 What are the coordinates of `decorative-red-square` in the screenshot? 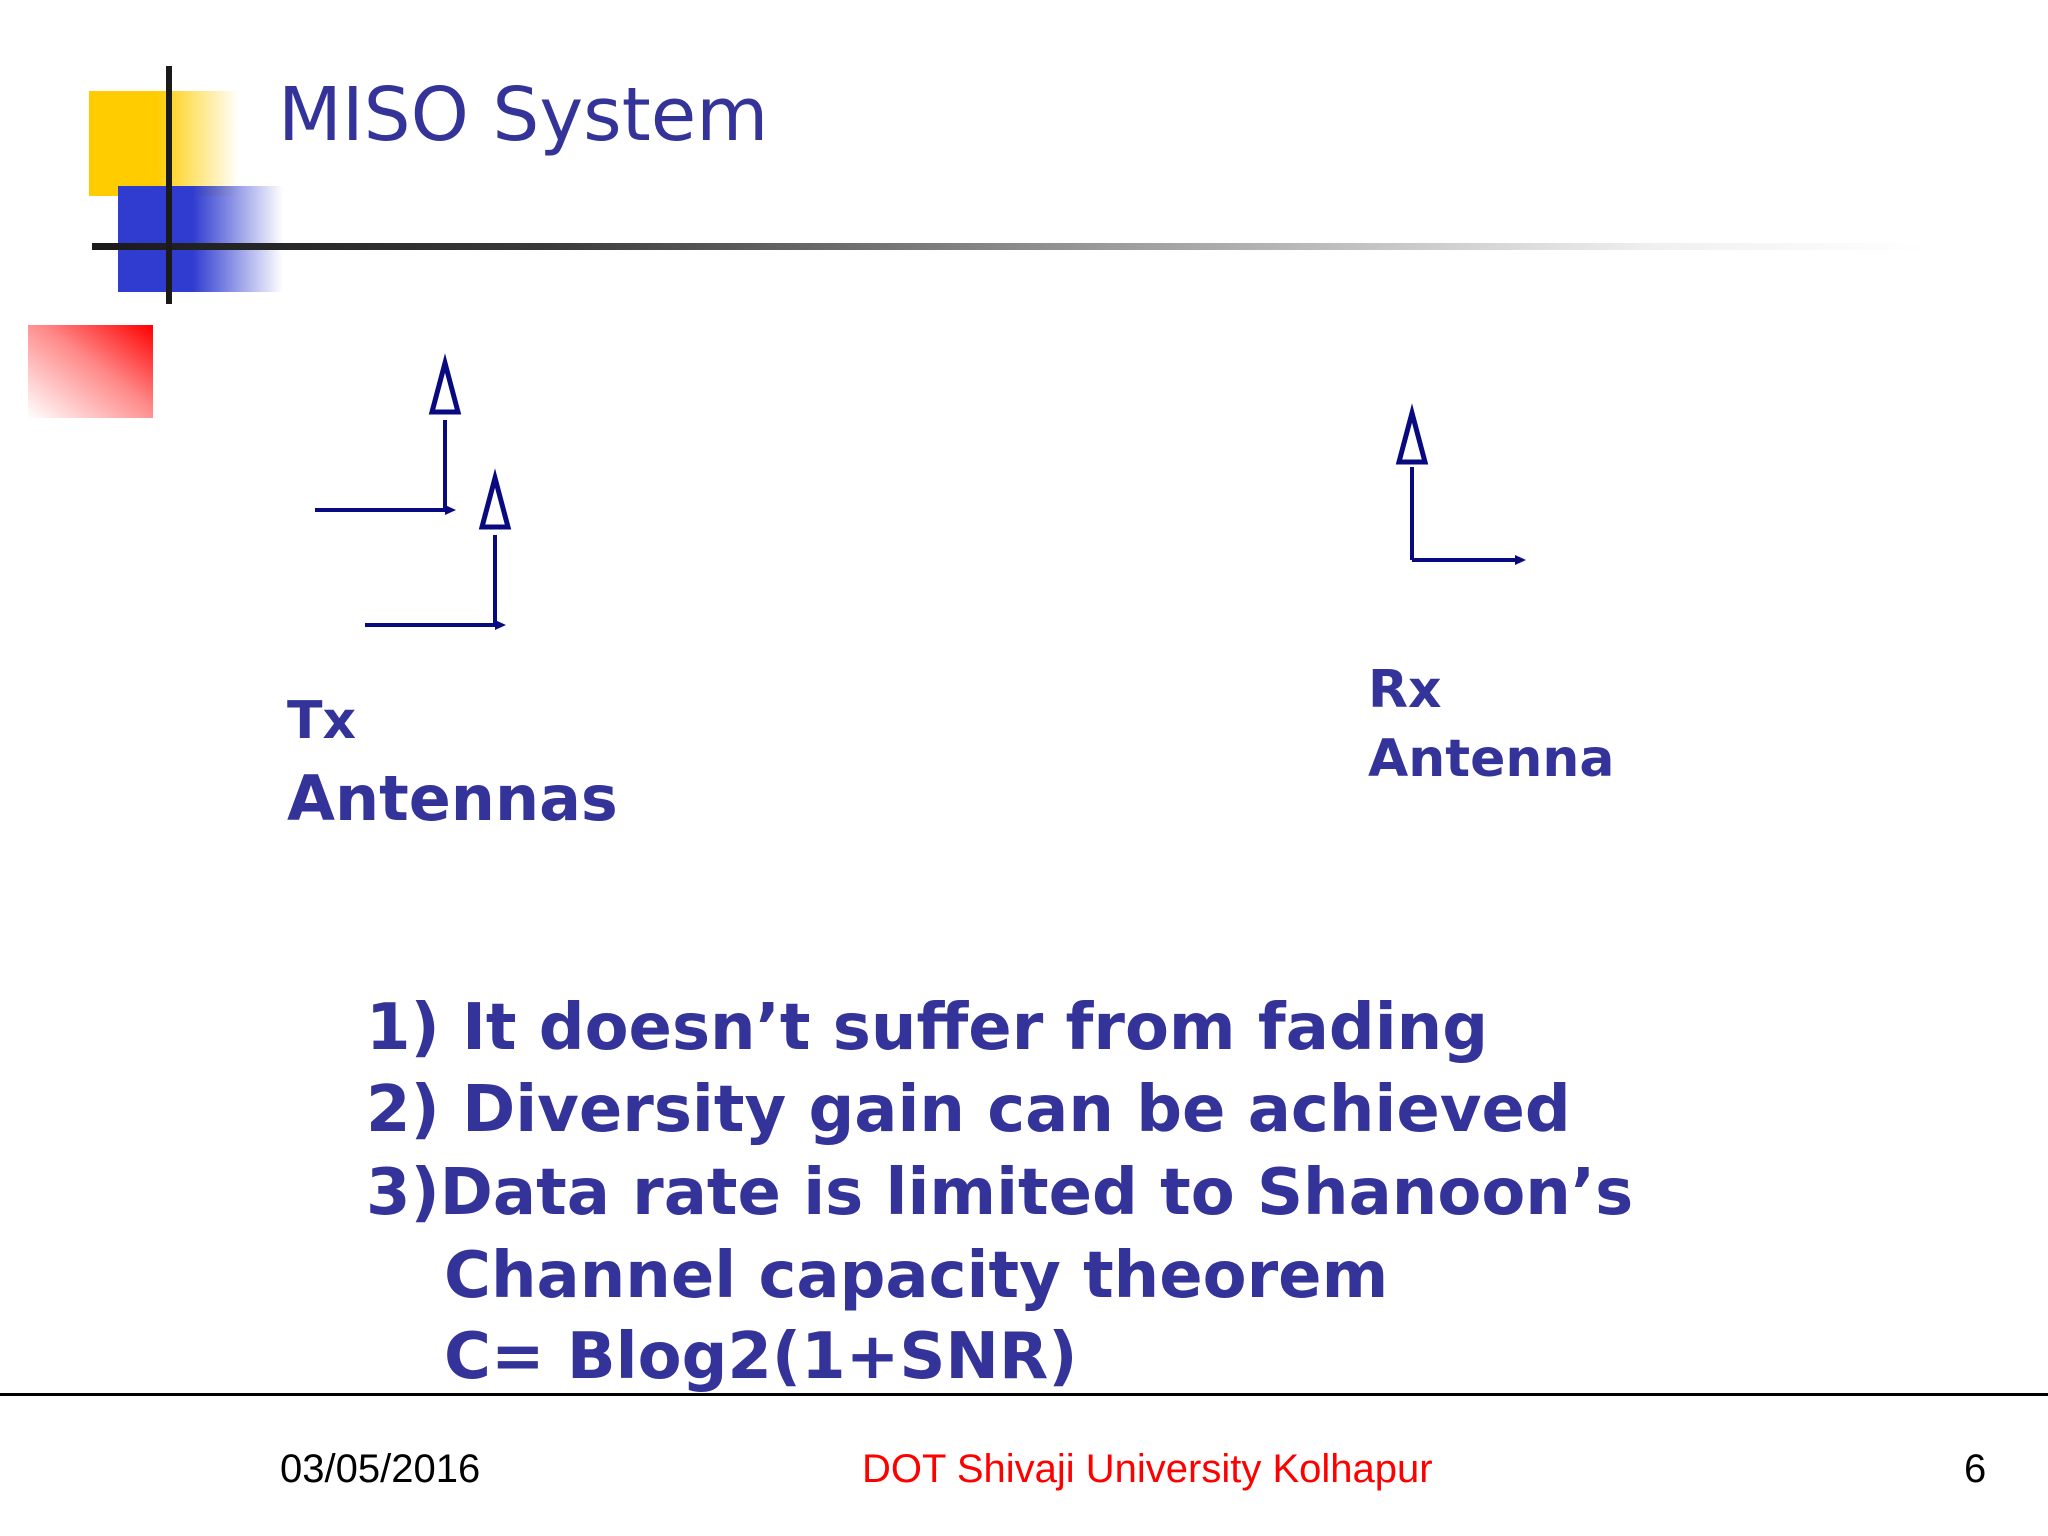 It's located at (90, 371).